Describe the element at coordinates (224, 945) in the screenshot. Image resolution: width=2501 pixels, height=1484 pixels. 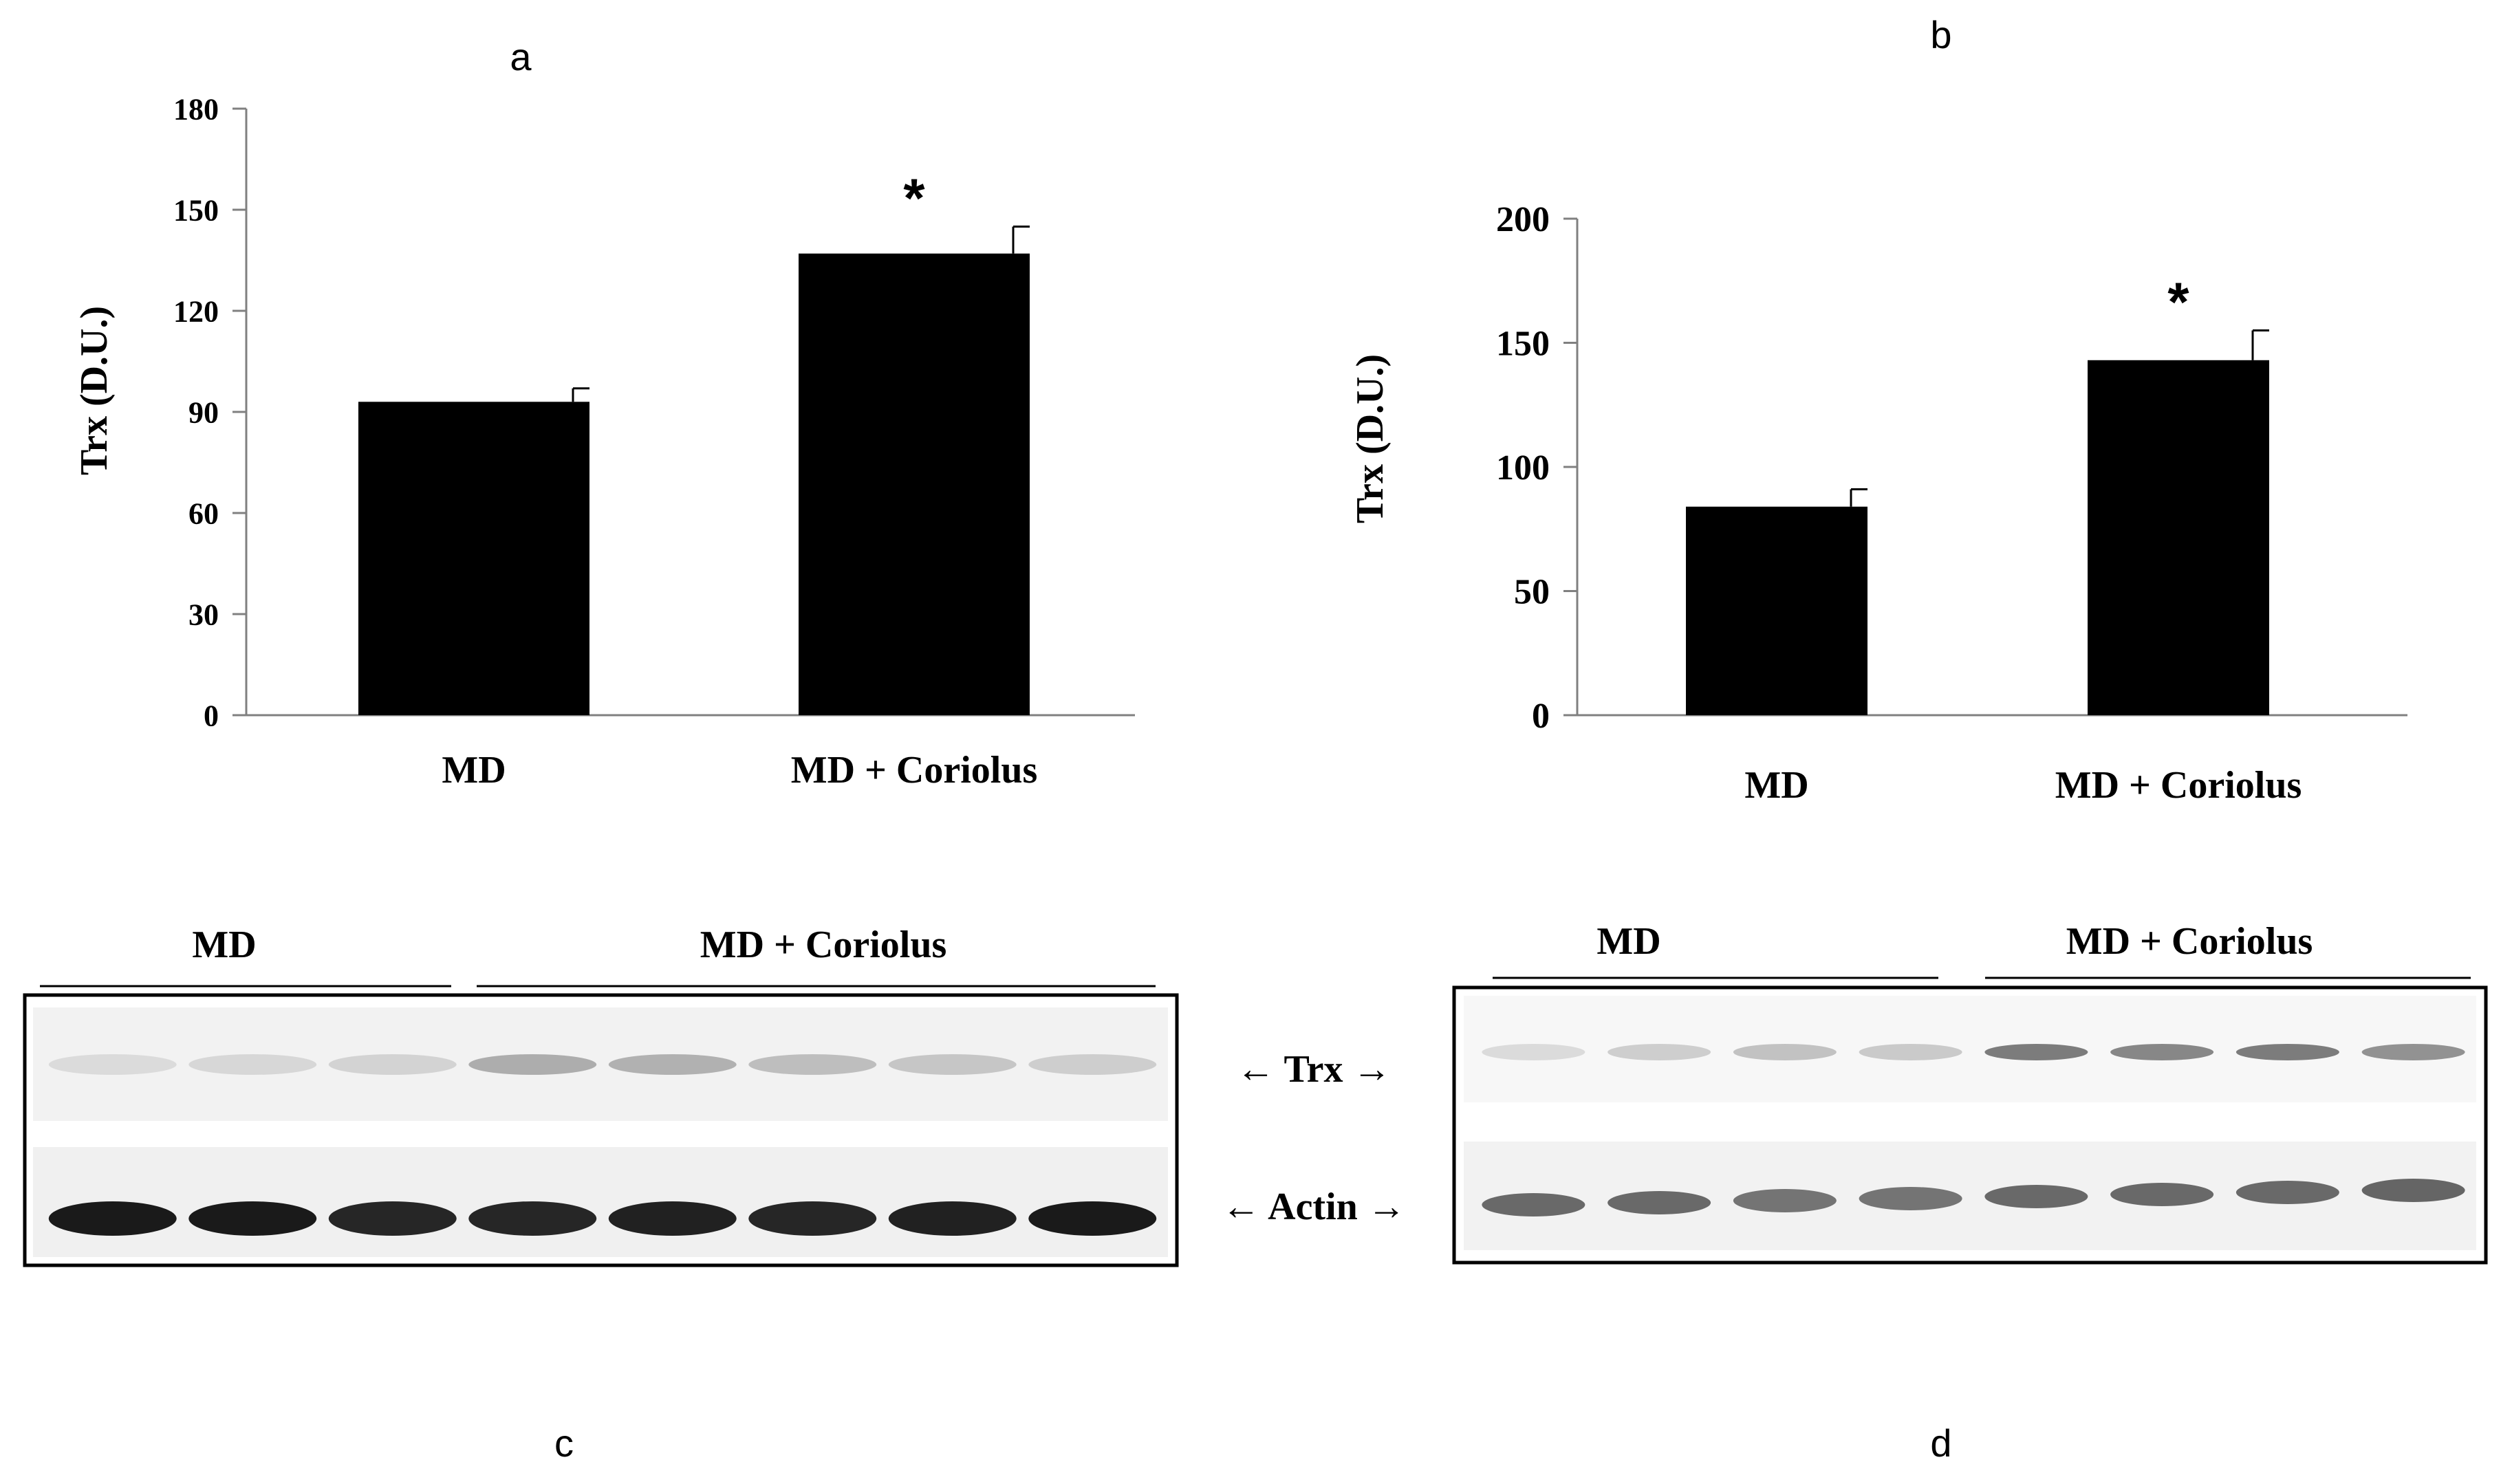
I see `blot-c-group-label-md: MD` at that location.